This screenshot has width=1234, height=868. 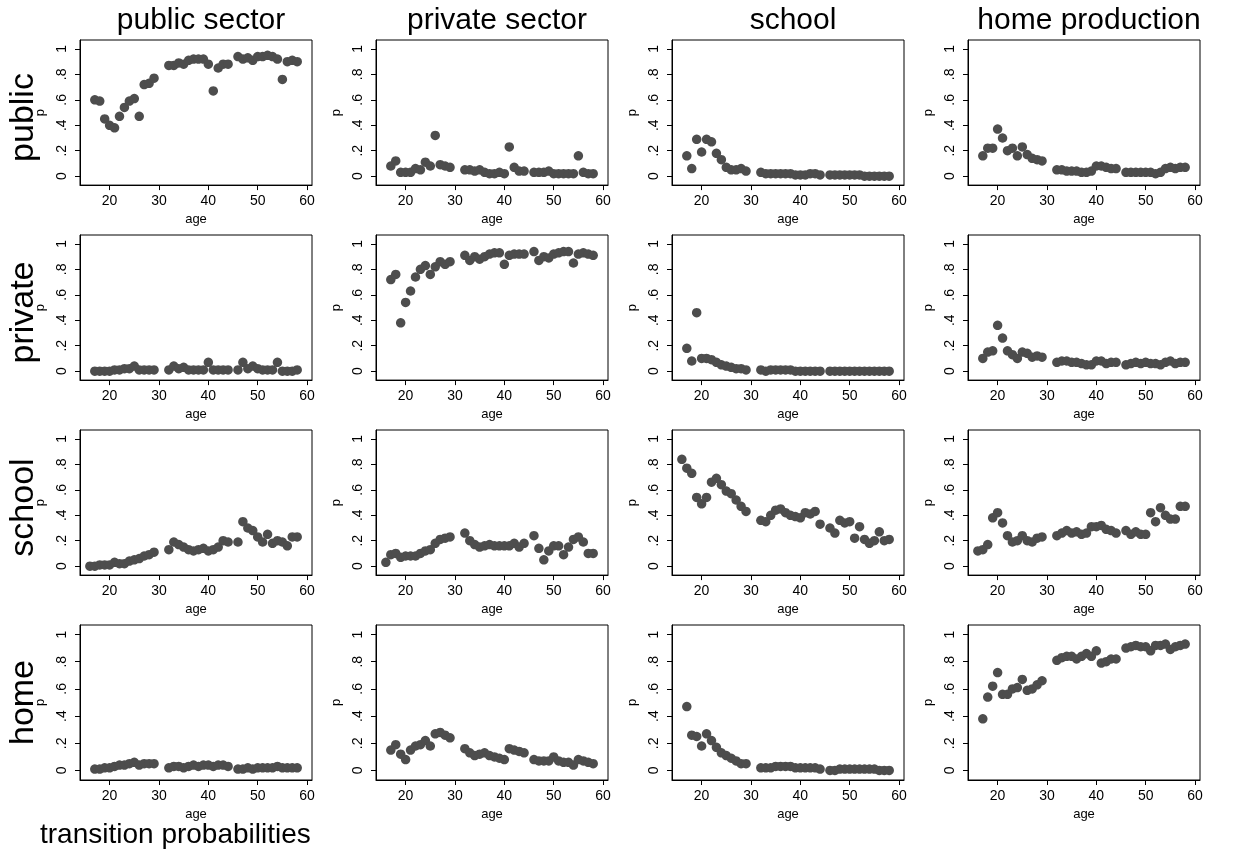 I want to click on chart-title: public sector, so click(x=201, y=18).